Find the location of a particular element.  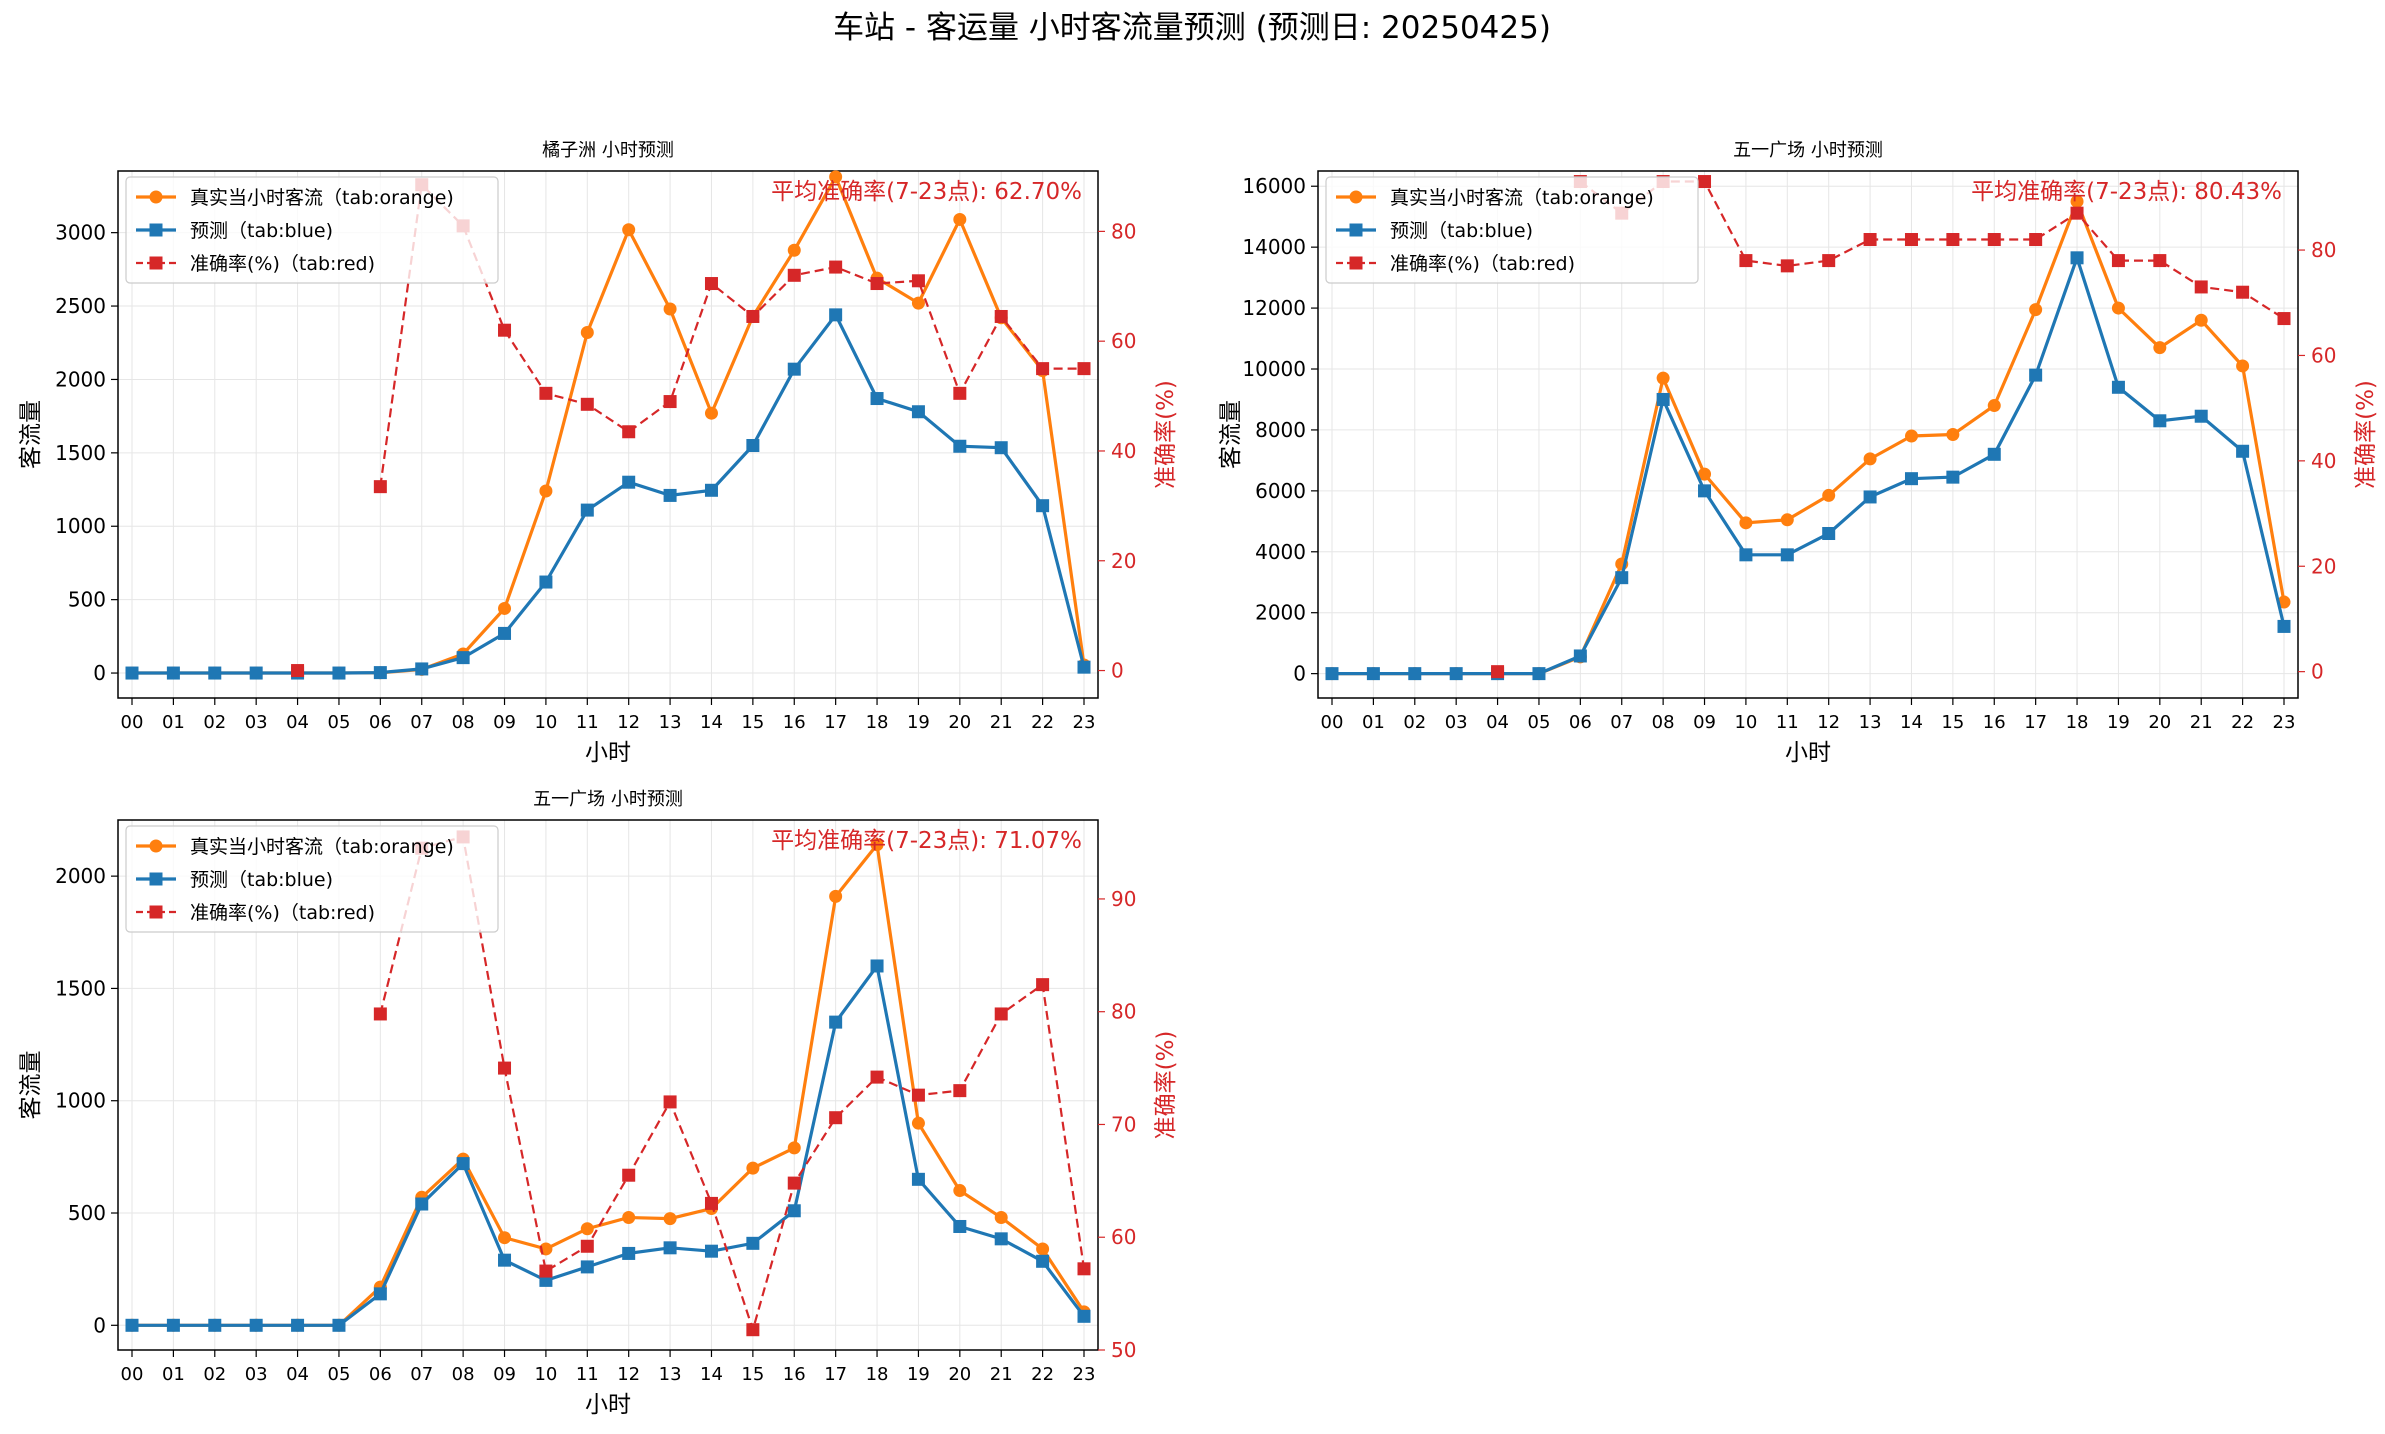

x-tick-label: 05 is located at coordinates (339, 1374).